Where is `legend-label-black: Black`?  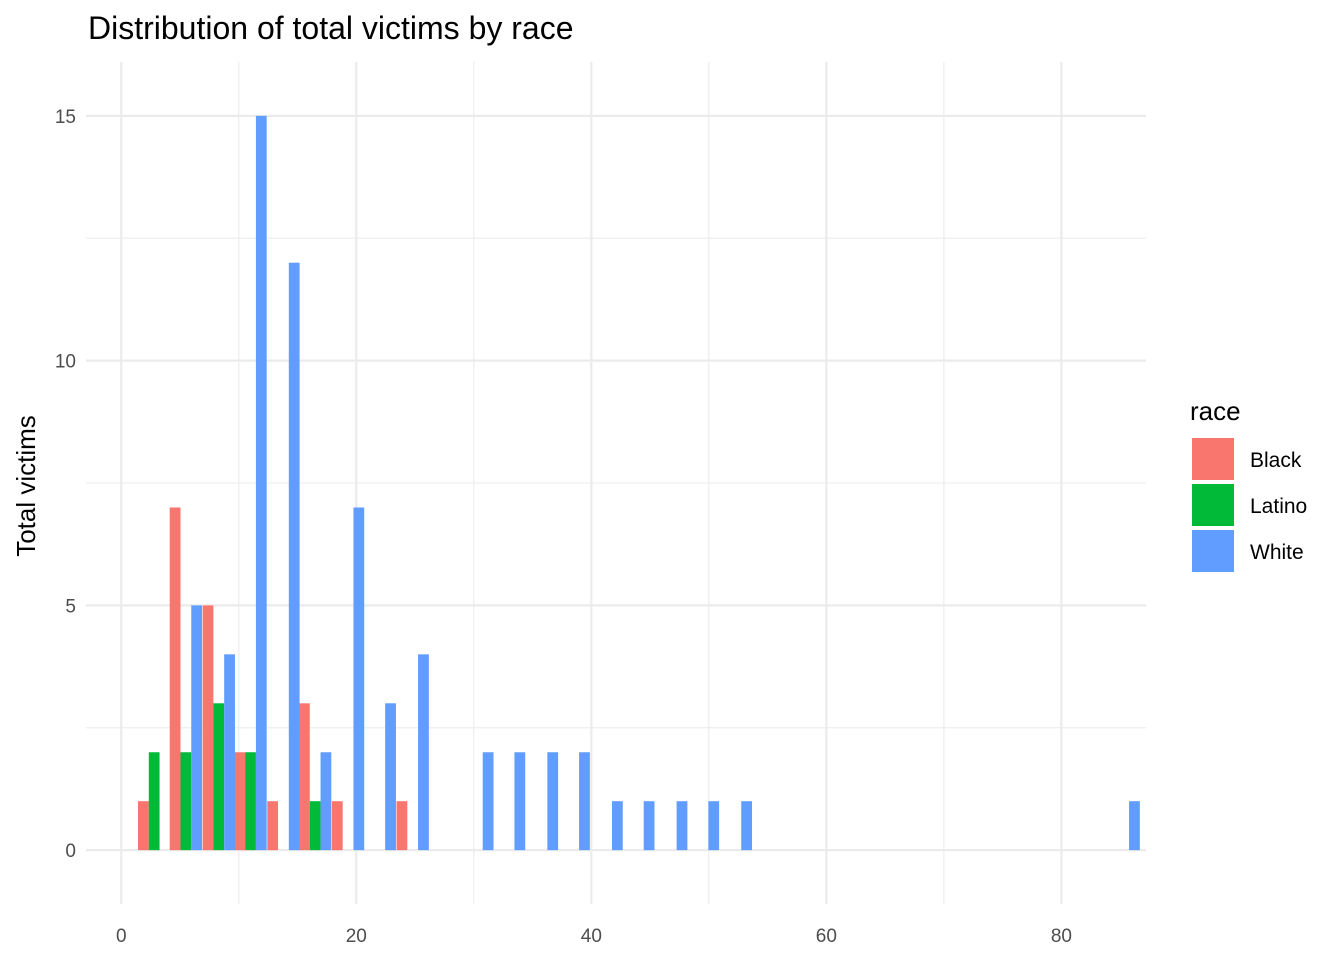
legend-label-black: Black is located at coordinates (1276, 460).